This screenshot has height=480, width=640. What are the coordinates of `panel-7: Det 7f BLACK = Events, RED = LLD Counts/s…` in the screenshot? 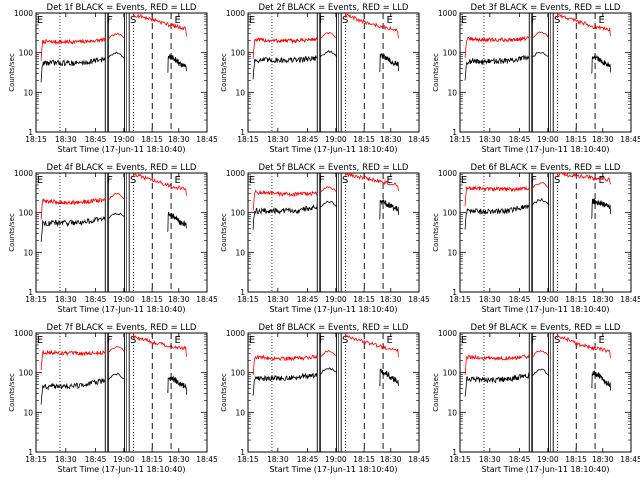 It's located at (113, 398).